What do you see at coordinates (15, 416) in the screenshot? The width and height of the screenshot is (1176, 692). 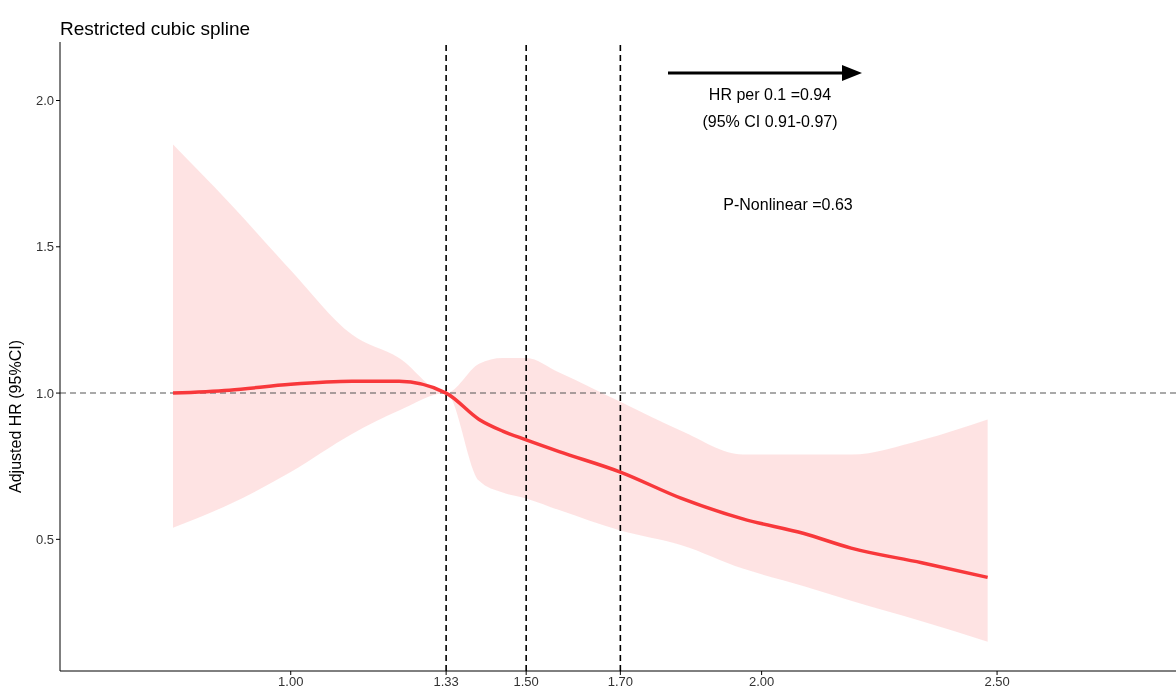 I see `y-axis-title: Adjusted HR (95%CI)` at bounding box center [15, 416].